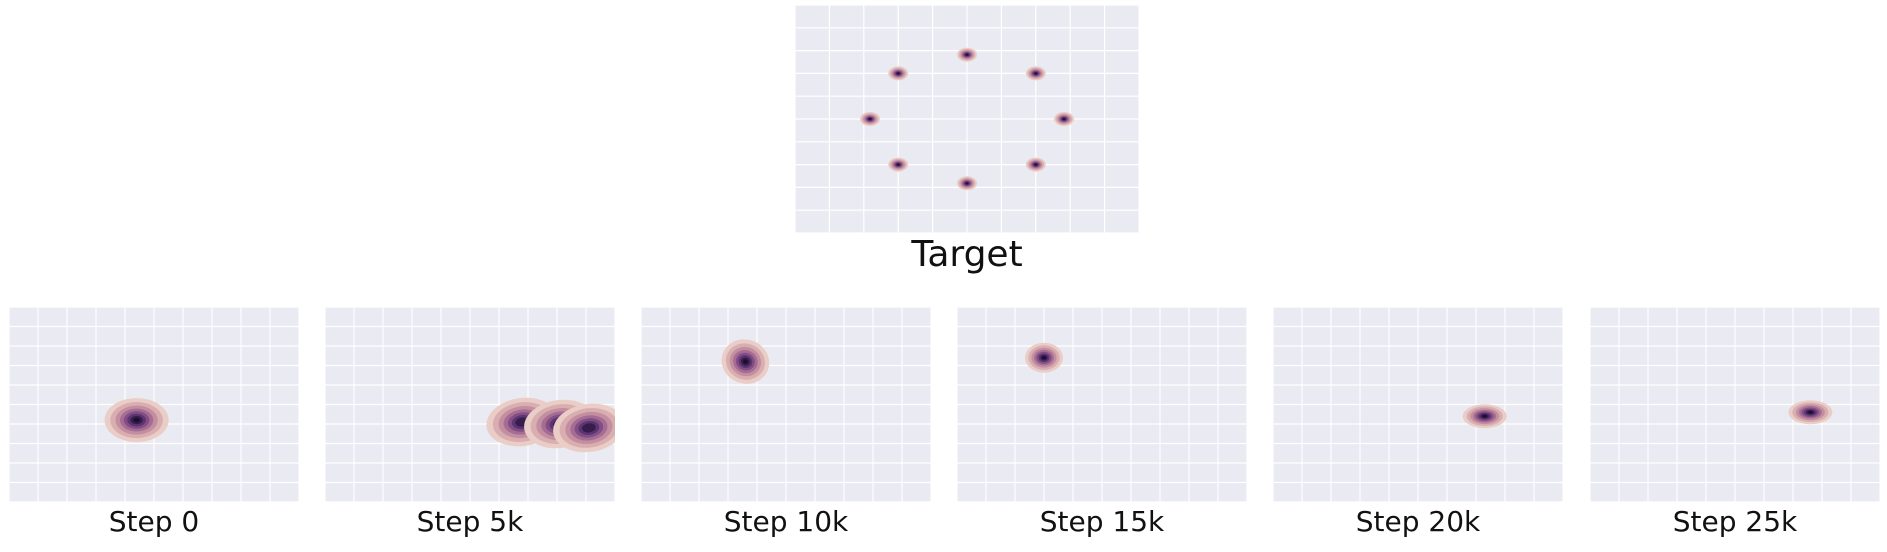  I want to click on step-0-density-plot, so click(154, 404).